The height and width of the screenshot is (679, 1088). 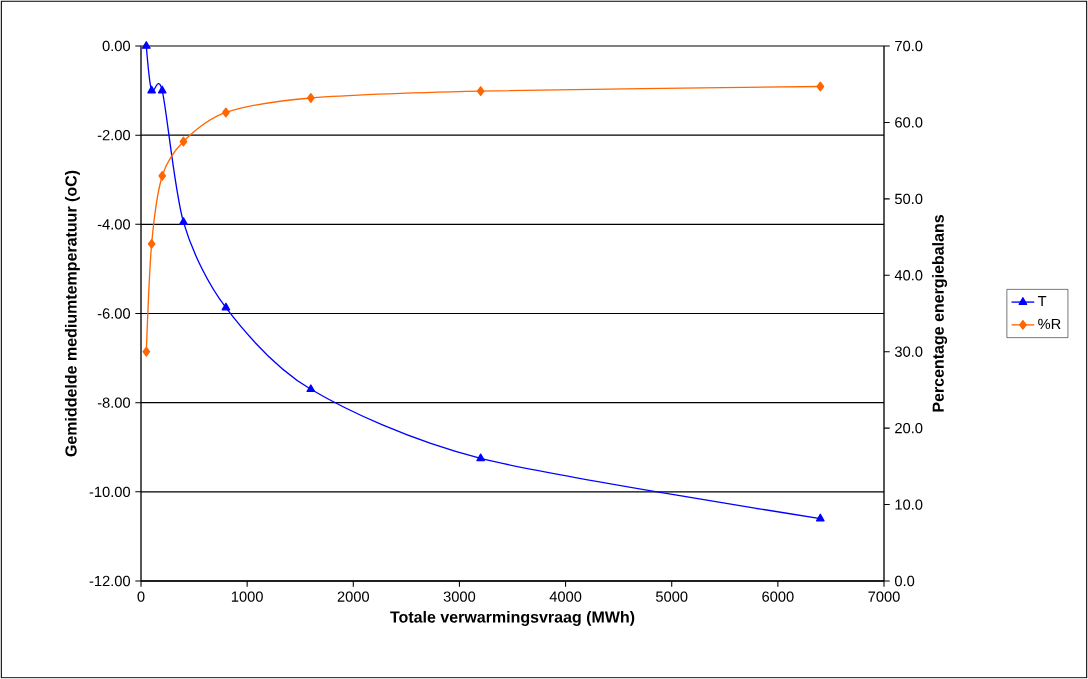 I want to click on x-axis-title: Totale verwarmingsvraag (MWh), so click(x=512, y=618).